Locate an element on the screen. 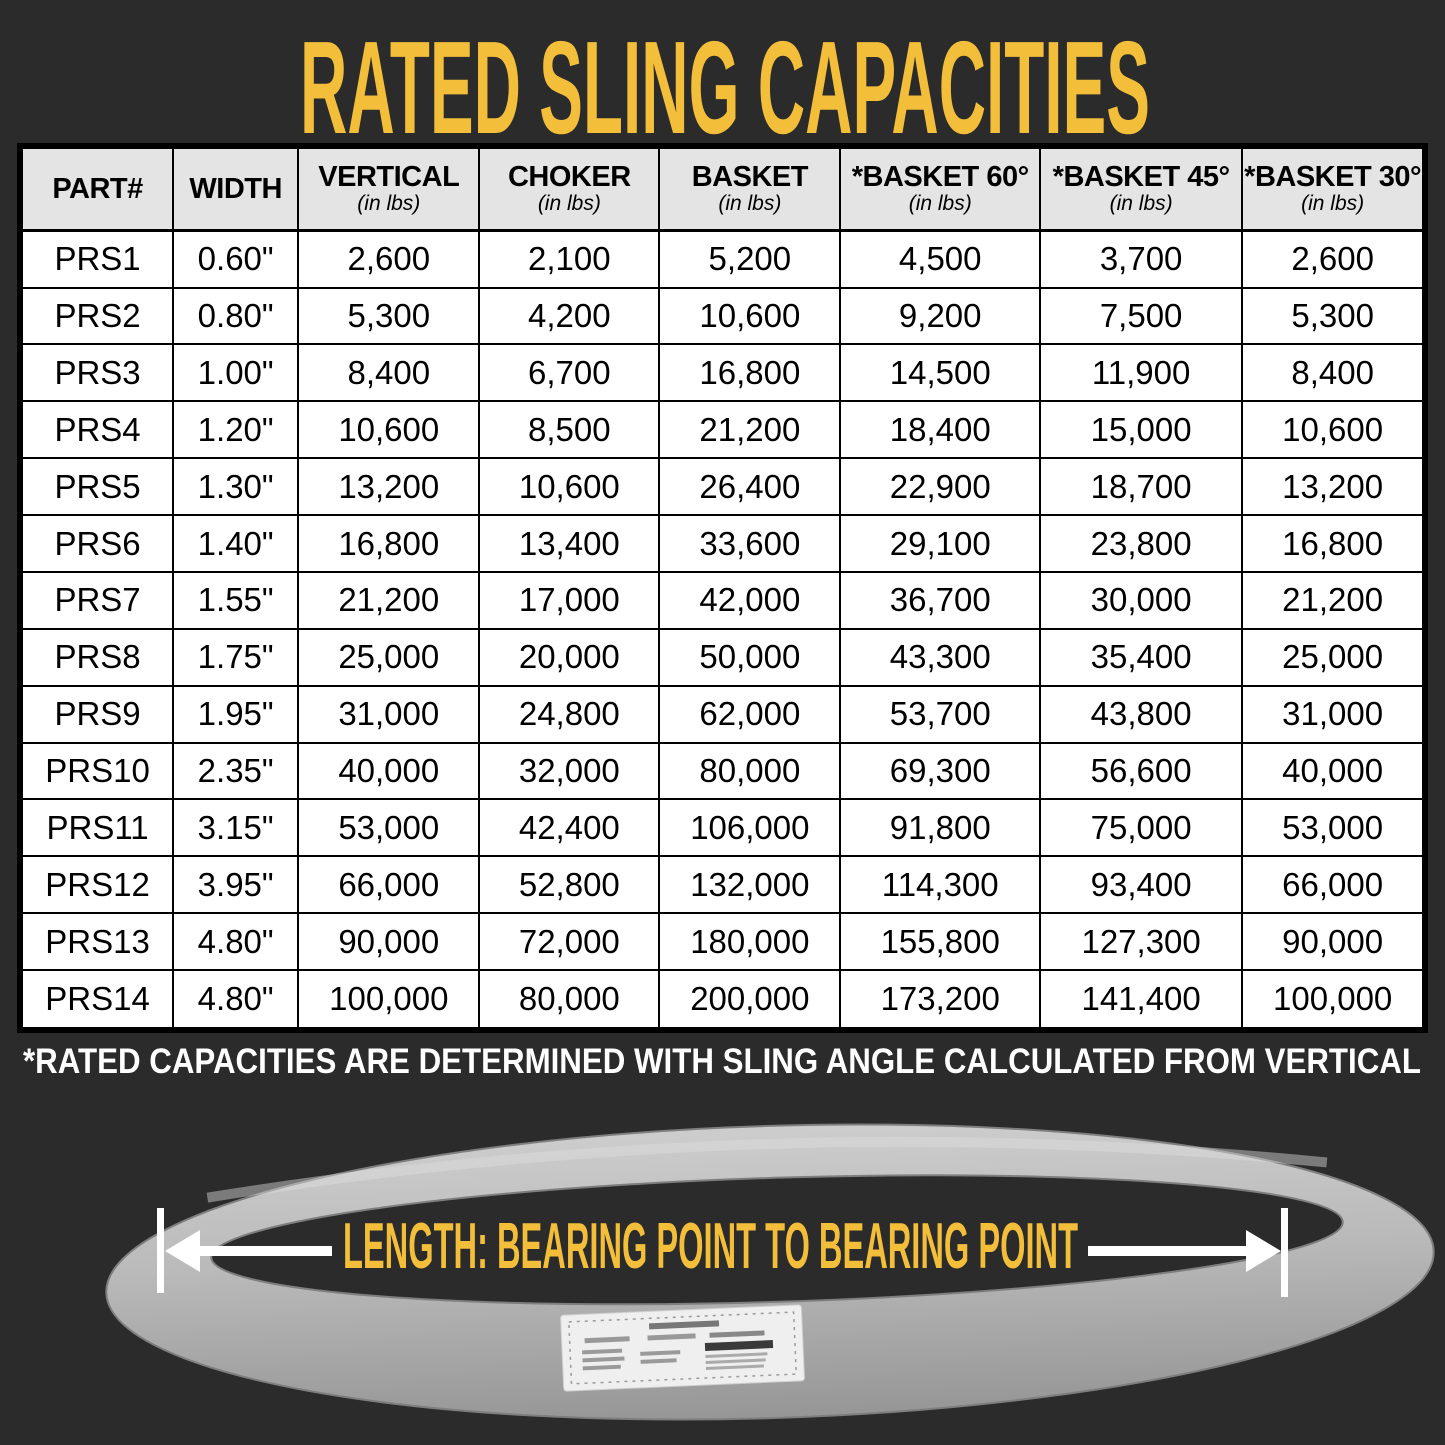 The width and height of the screenshot is (1445, 1445). value-cell: 17,000 is located at coordinates (569, 600).